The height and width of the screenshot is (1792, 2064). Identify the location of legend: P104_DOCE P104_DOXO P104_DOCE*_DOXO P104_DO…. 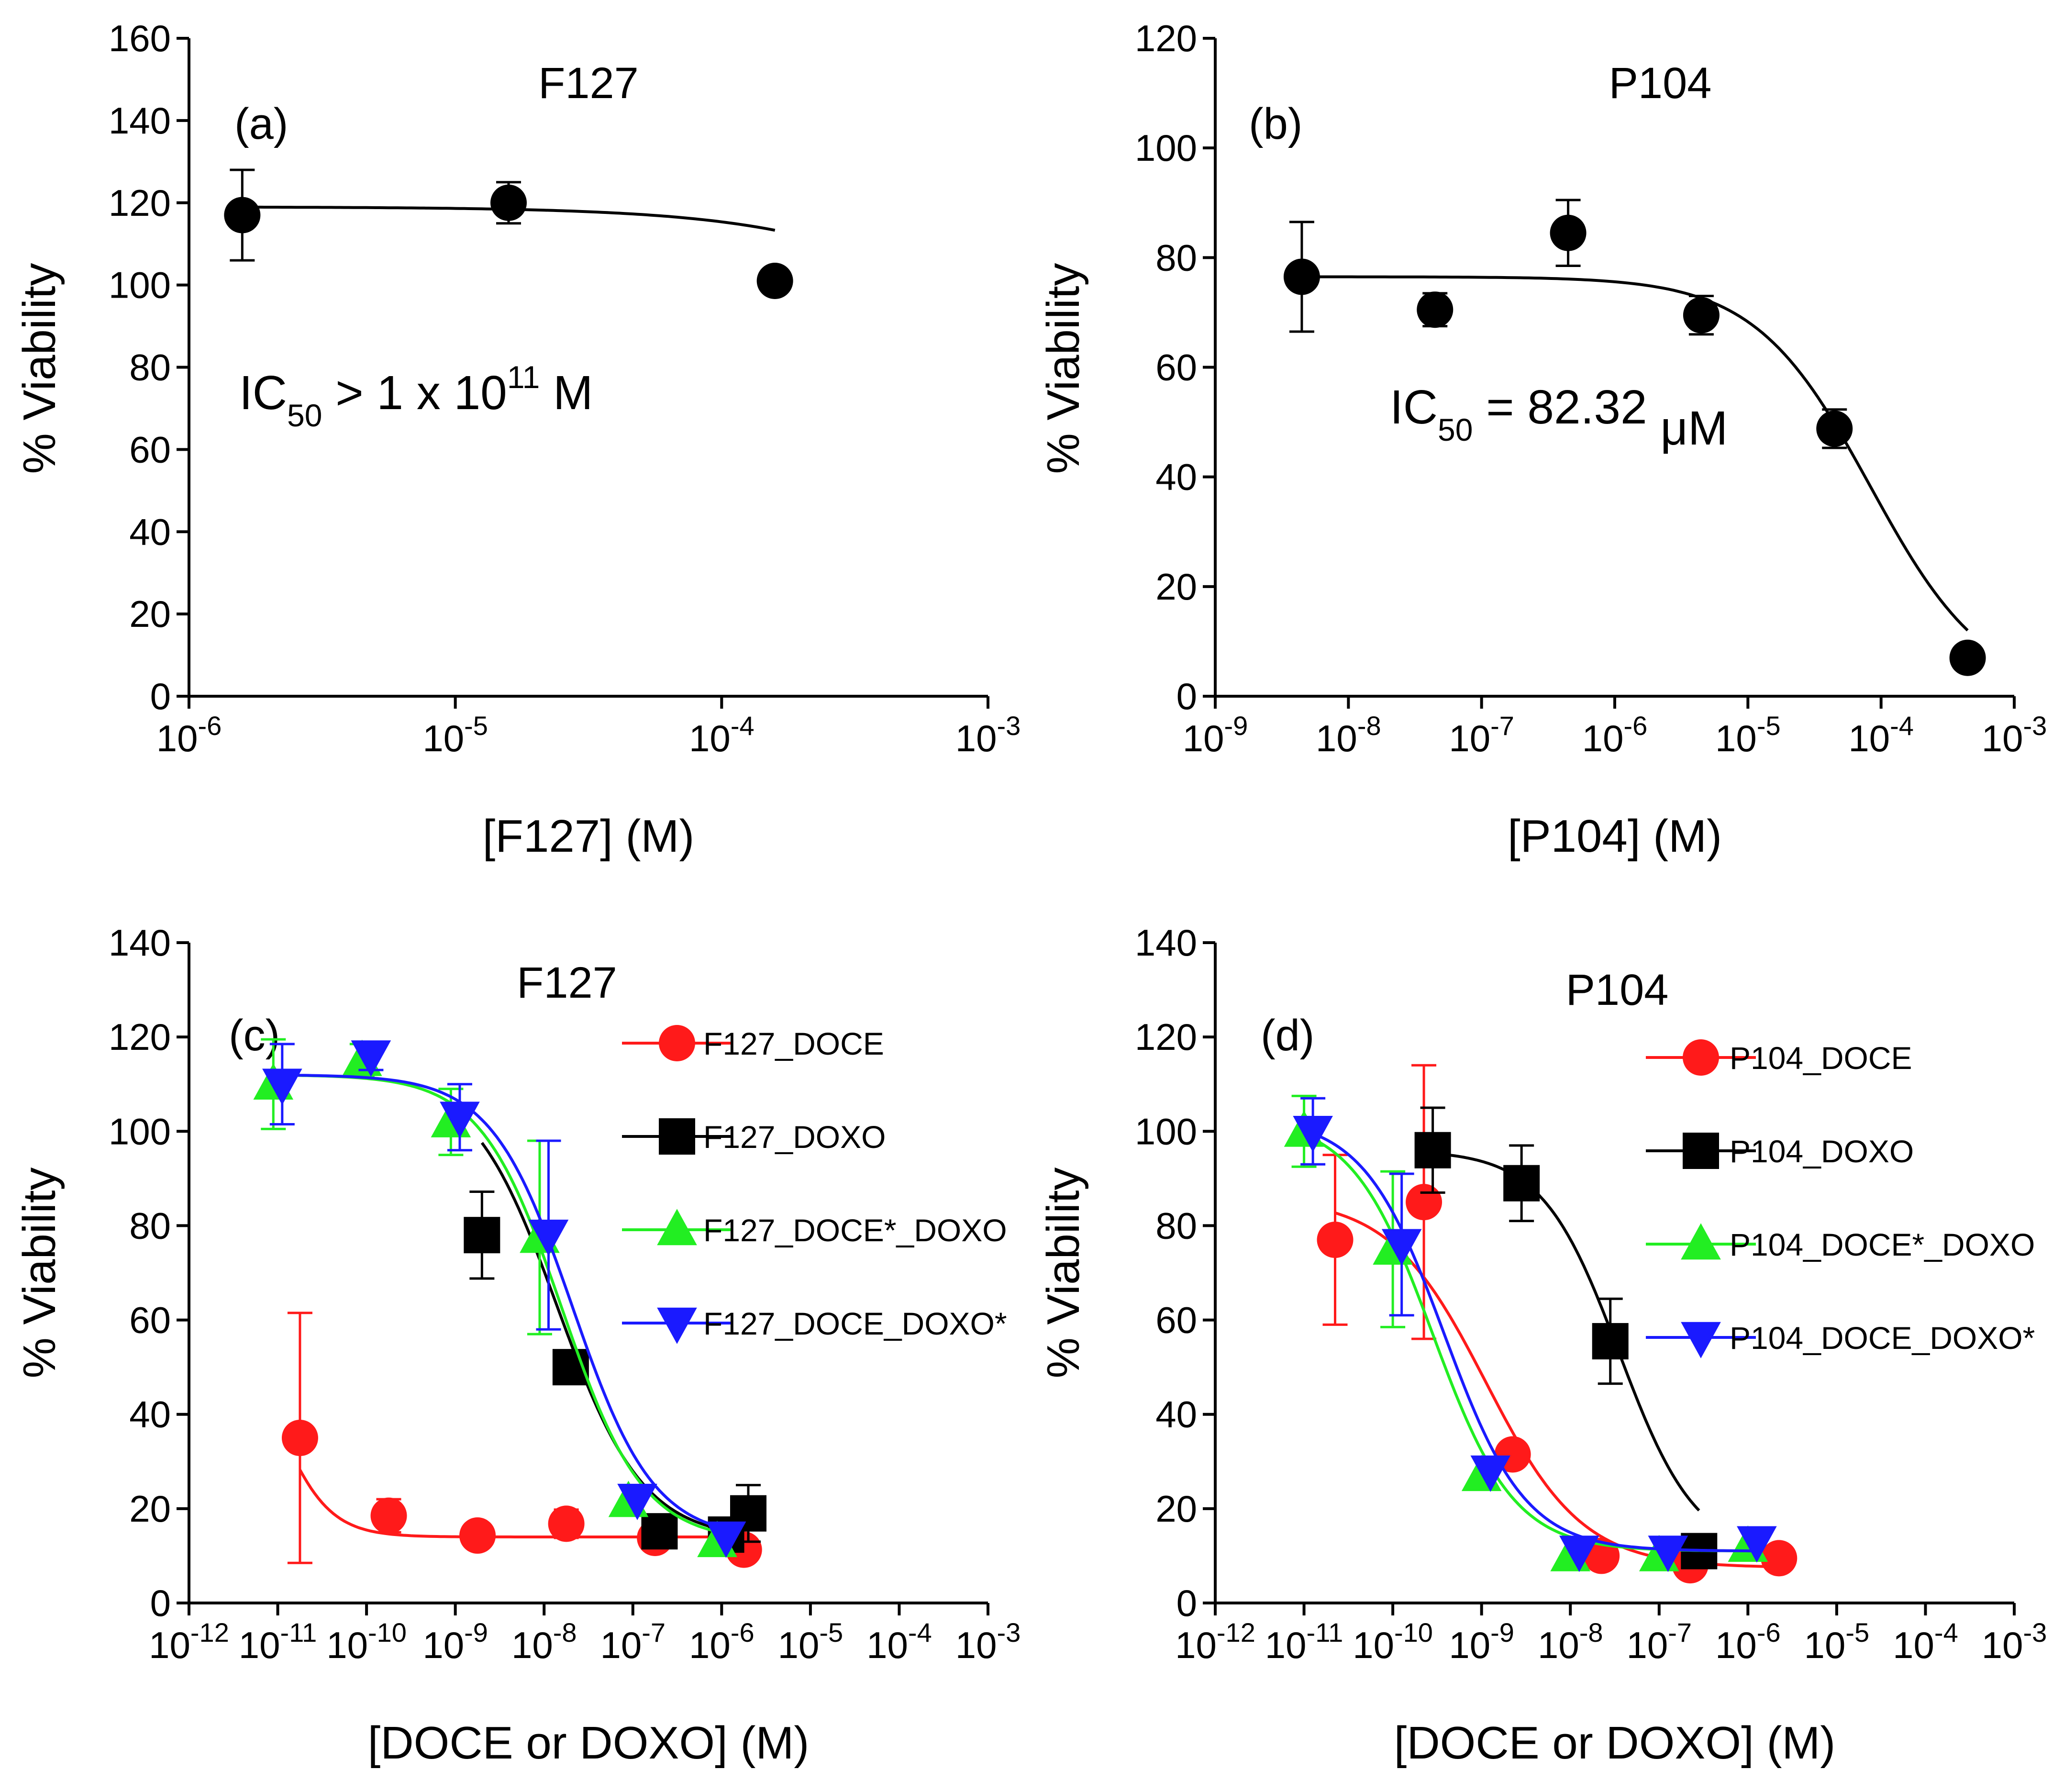
(1840, 1198).